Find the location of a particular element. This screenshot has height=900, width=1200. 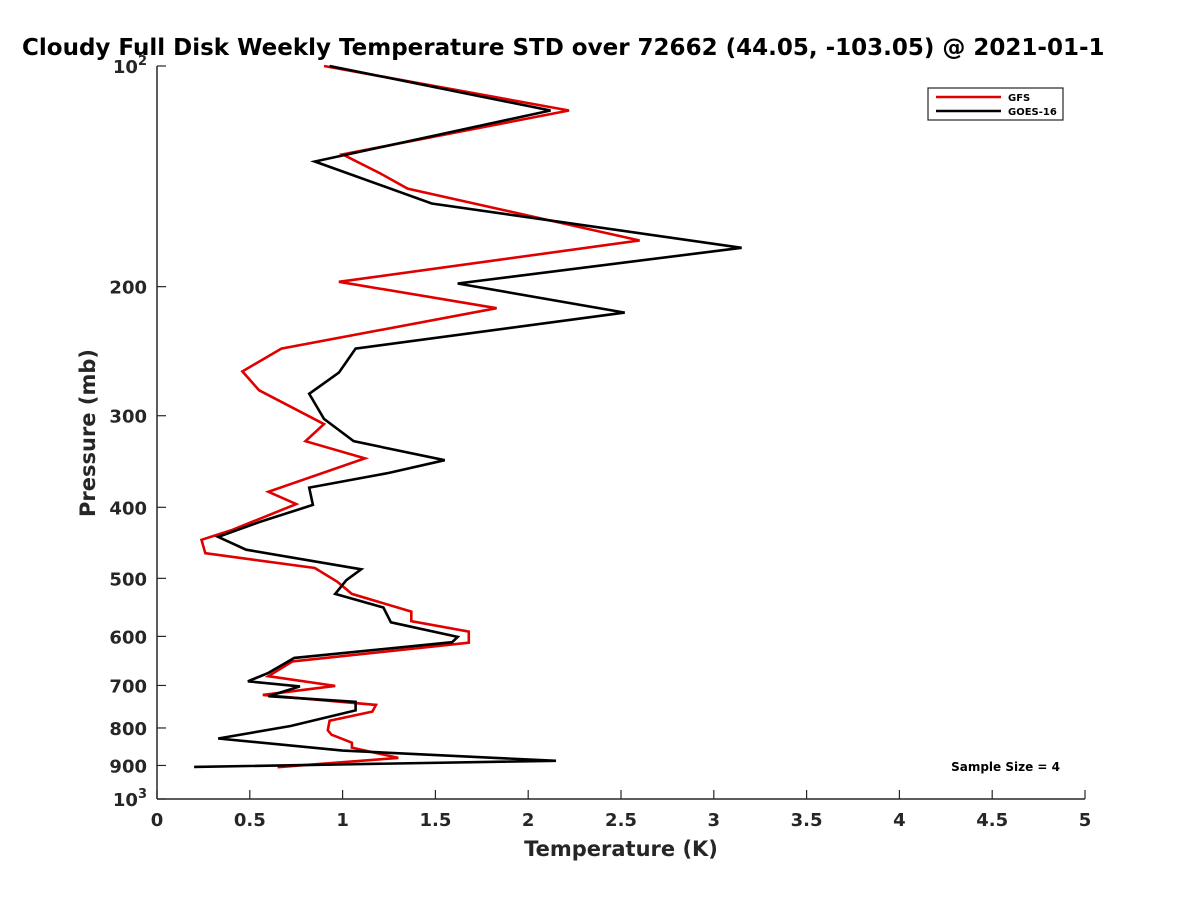

y-tick-exponent: 3 is located at coordinates (142, 794).